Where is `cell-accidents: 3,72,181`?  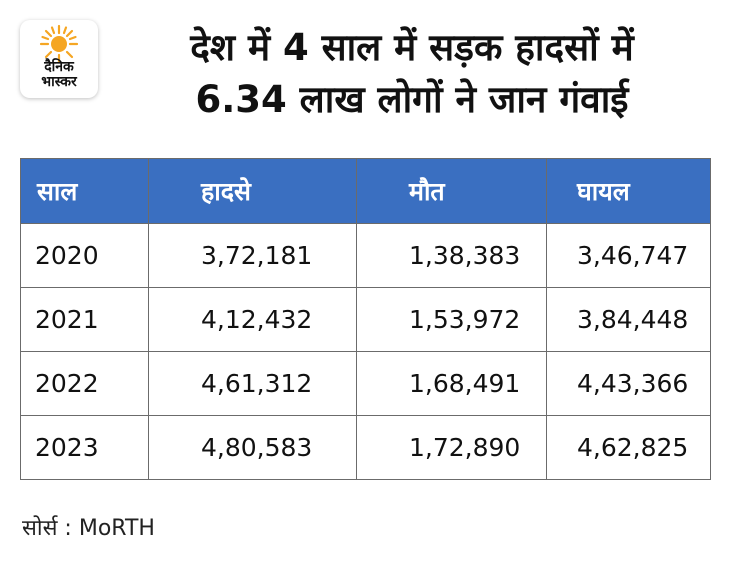 cell-accidents: 3,72,181 is located at coordinates (252, 255).